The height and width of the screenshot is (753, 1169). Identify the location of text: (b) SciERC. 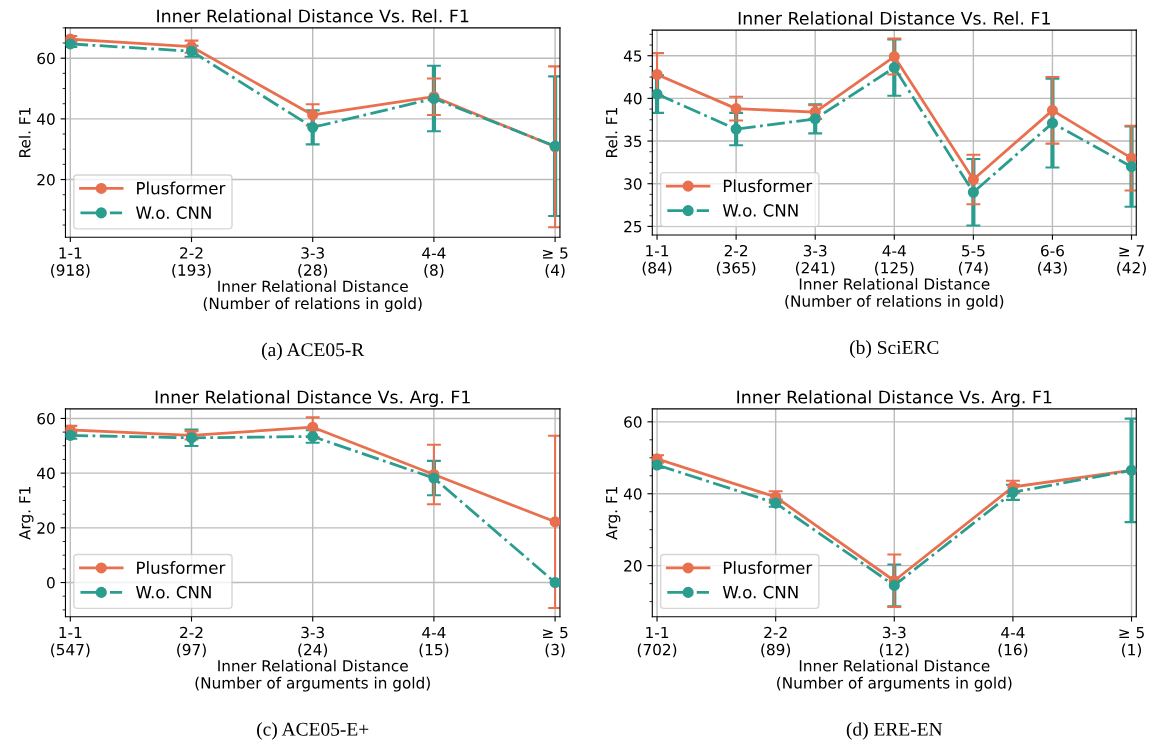
(894, 349).